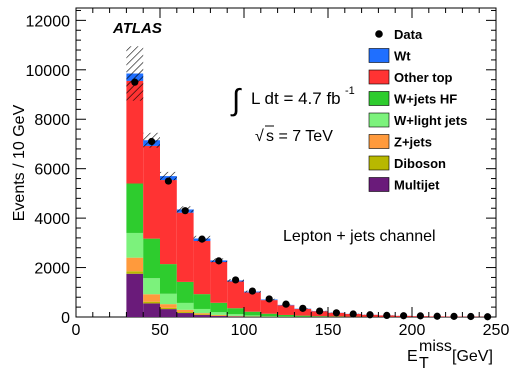 This screenshot has width=514, height=377. I want to click on x-axis-title-sub: T, so click(424, 363).